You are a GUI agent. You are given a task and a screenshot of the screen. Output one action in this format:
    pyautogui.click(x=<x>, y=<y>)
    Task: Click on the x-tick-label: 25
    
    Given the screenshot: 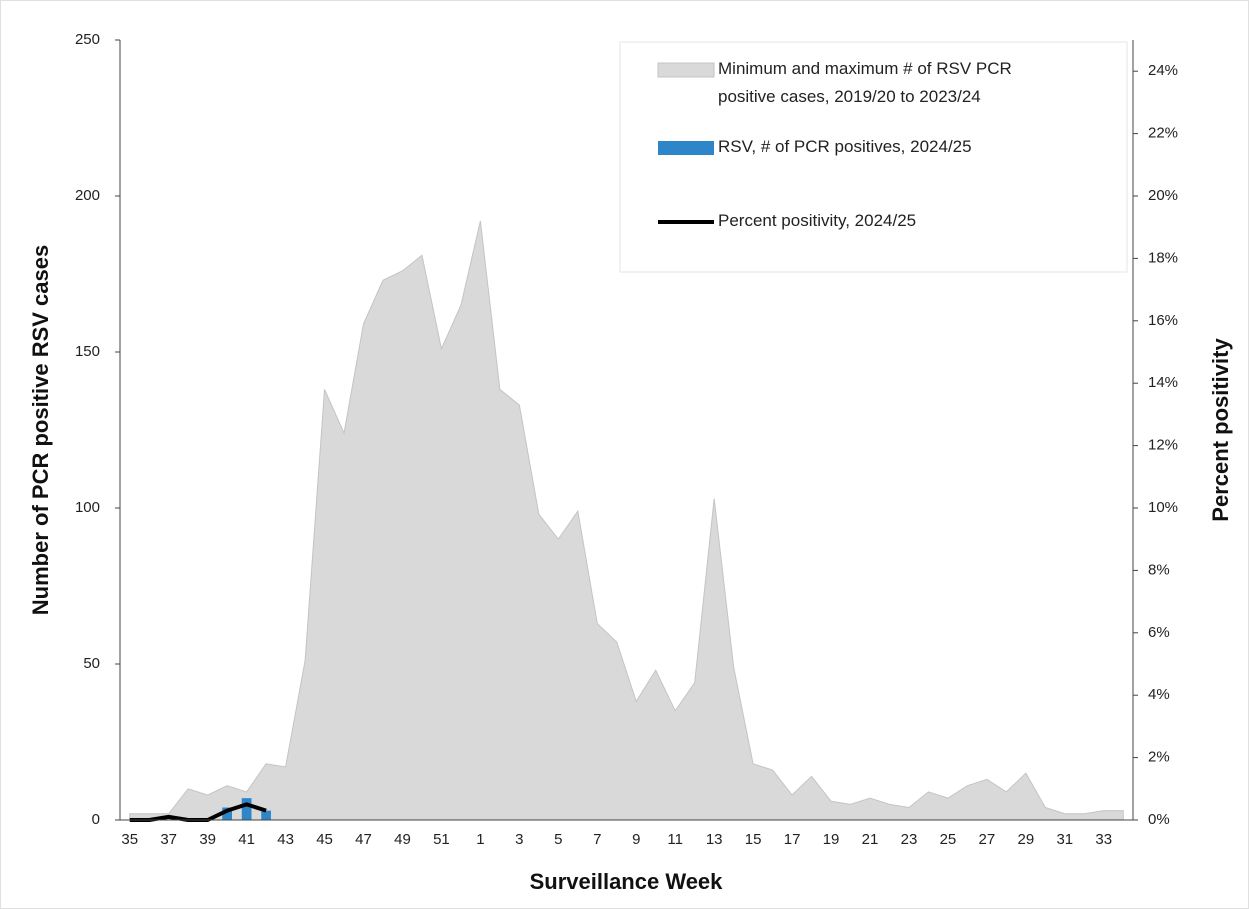 What is the action you would take?
    pyautogui.click(x=948, y=839)
    